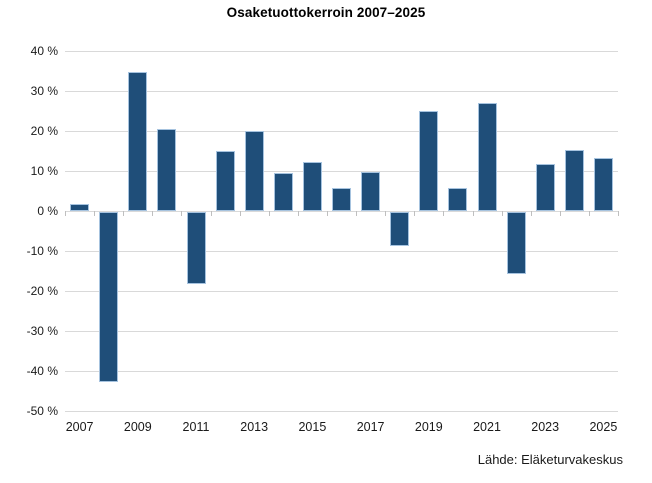 This screenshot has width=652, height=483. I want to click on y-axis-label: 20 %, so click(44, 131).